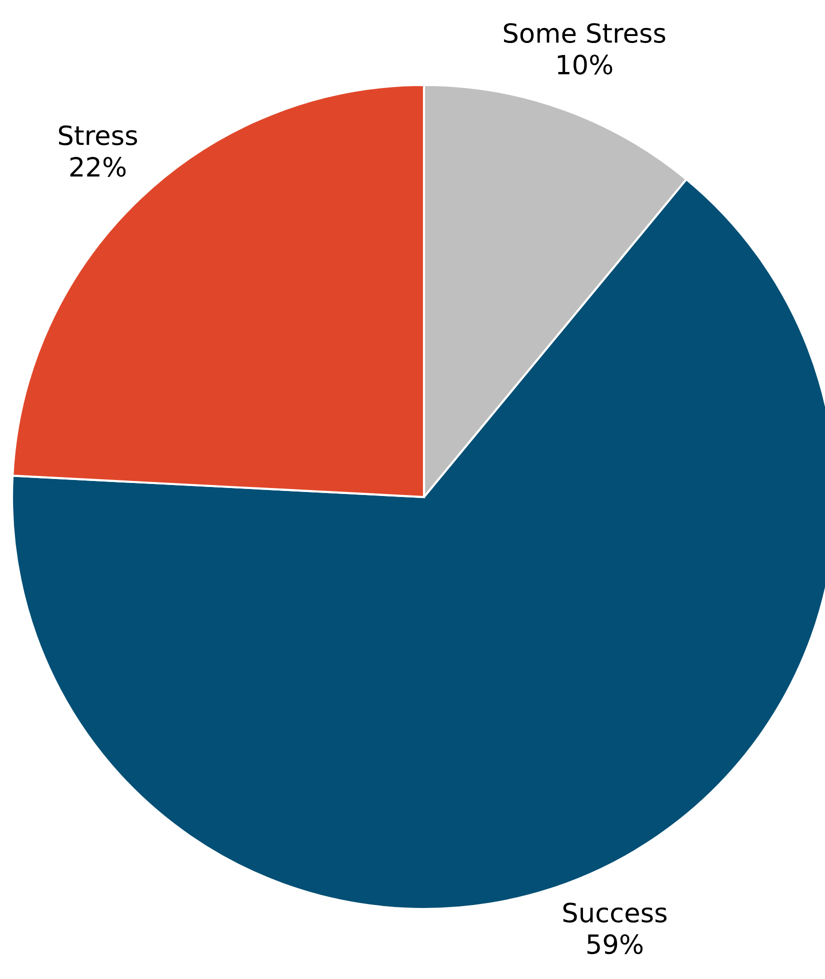 This screenshot has height=979, width=825. I want to click on data-label: 59%, so click(615, 944).